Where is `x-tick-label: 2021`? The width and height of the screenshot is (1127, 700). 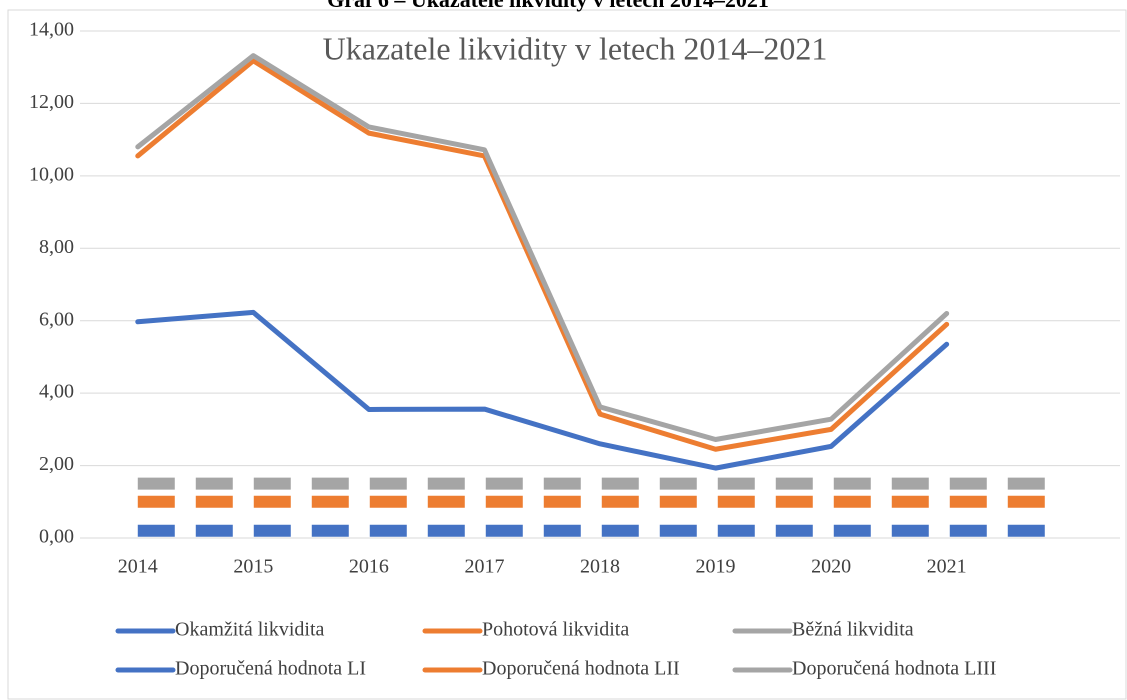 x-tick-label: 2021 is located at coordinates (947, 567).